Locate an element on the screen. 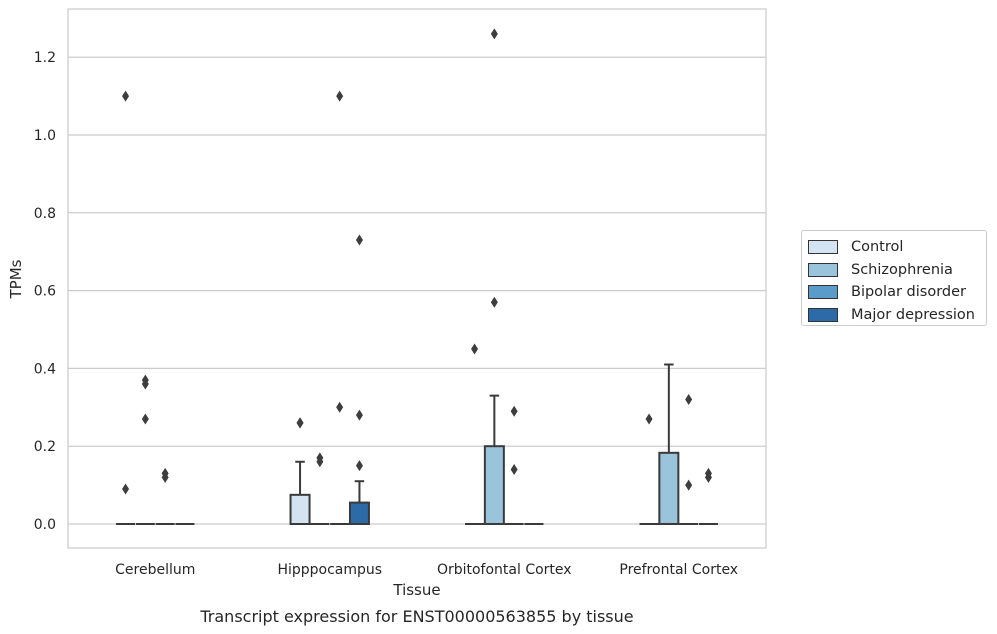  legend-label: Bipolar disorder is located at coordinates (908, 292).